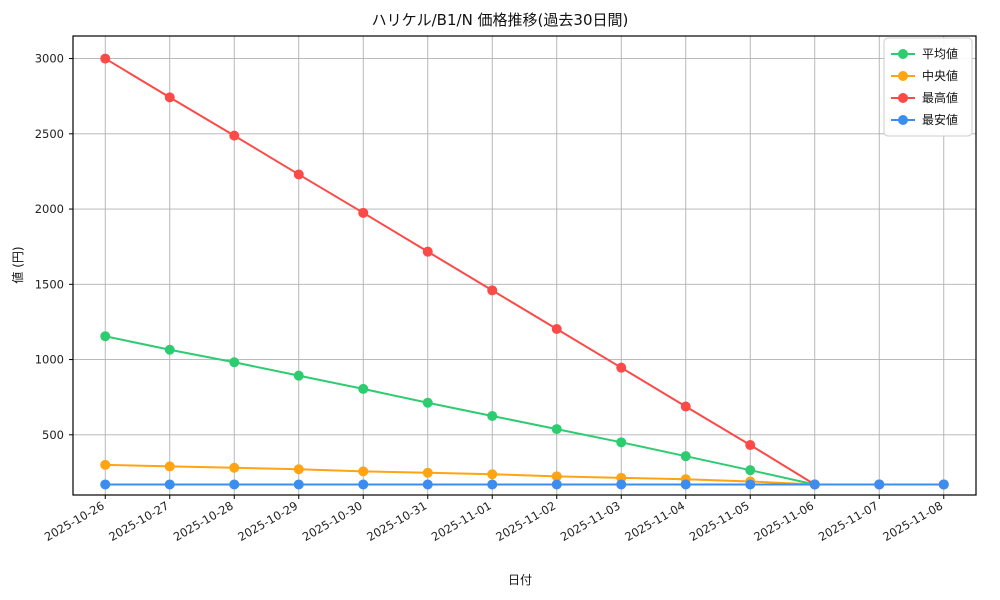 This screenshot has width=1000, height=600. I want to click on legend-label: 中央値, so click(940, 75).